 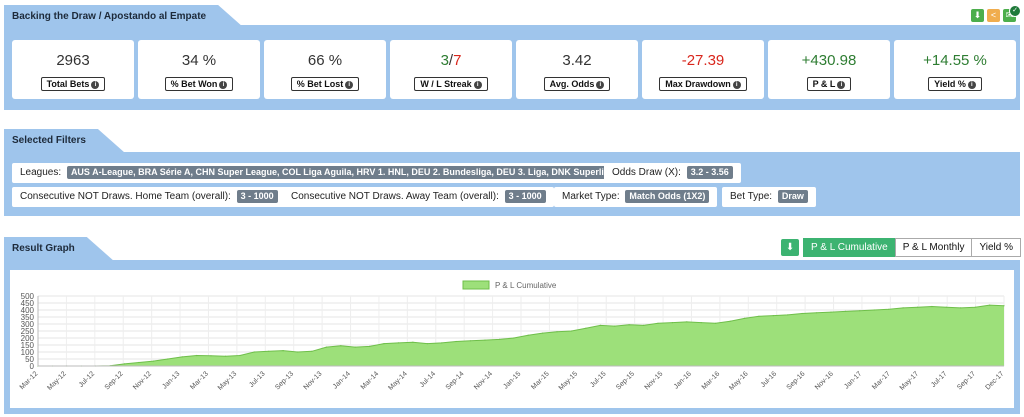 I want to click on x-tick-label: Jul-15, so click(x=598, y=379).